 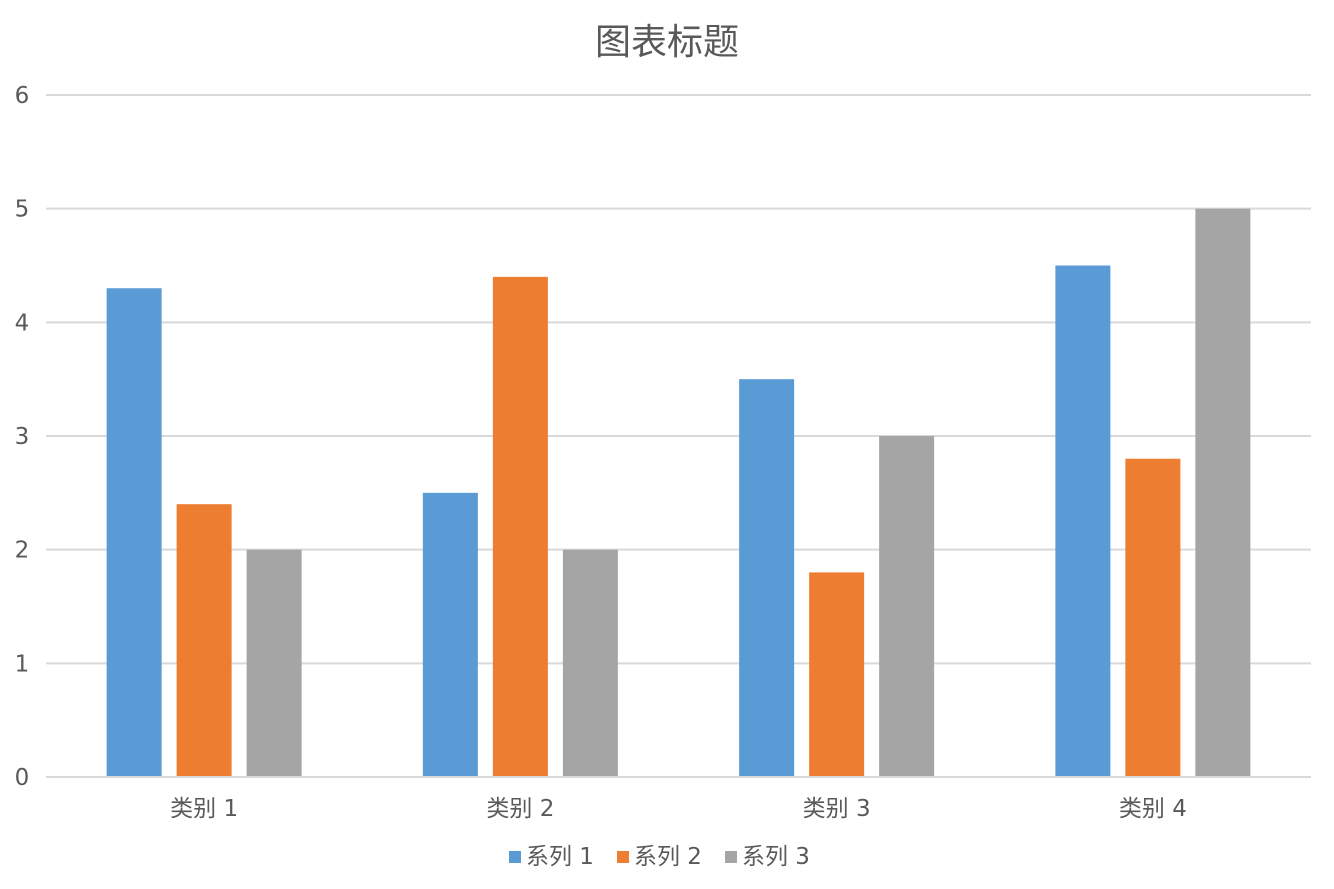 I want to click on y-tick-label: 0, so click(x=22, y=778).